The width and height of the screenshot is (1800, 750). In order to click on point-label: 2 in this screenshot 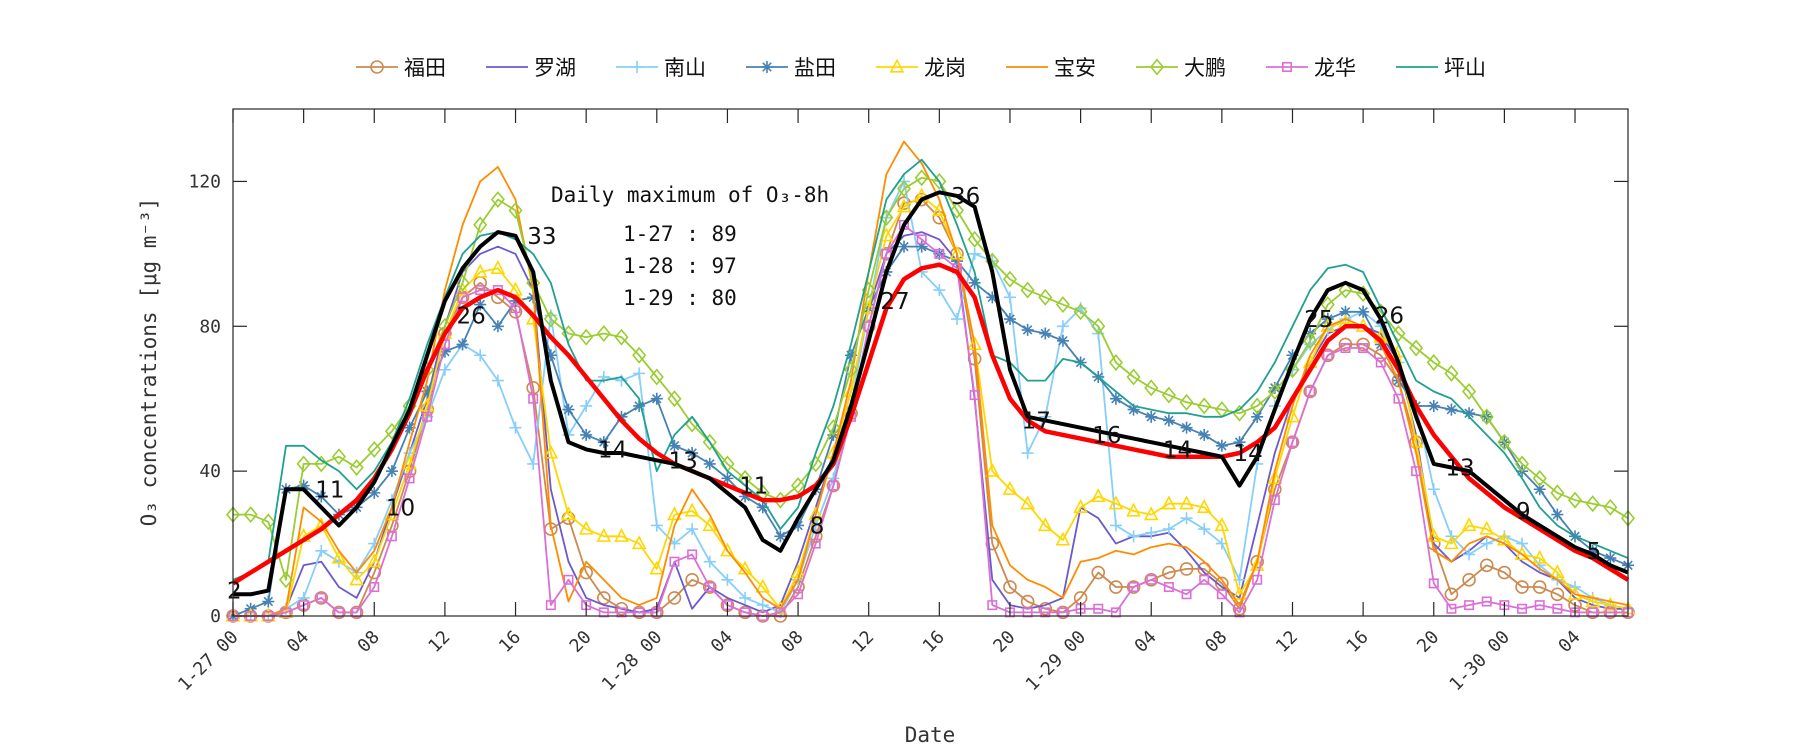, I will do `click(234, 592)`.